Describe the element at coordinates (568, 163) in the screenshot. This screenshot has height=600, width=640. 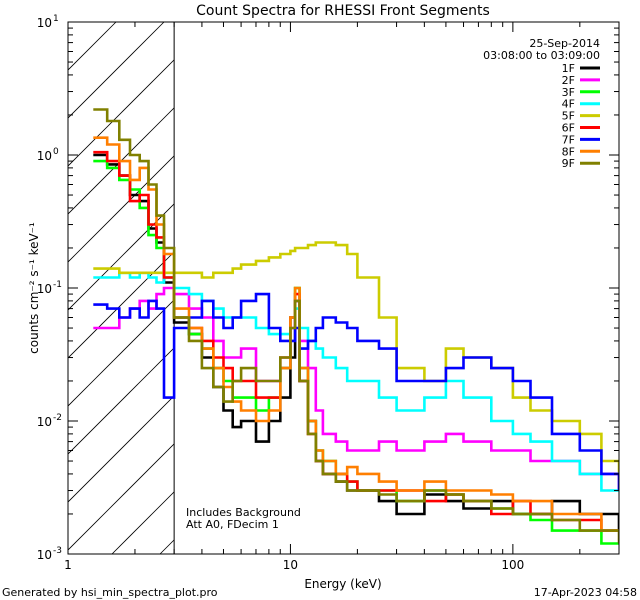
I see `legend-label-9F: 9F` at that location.